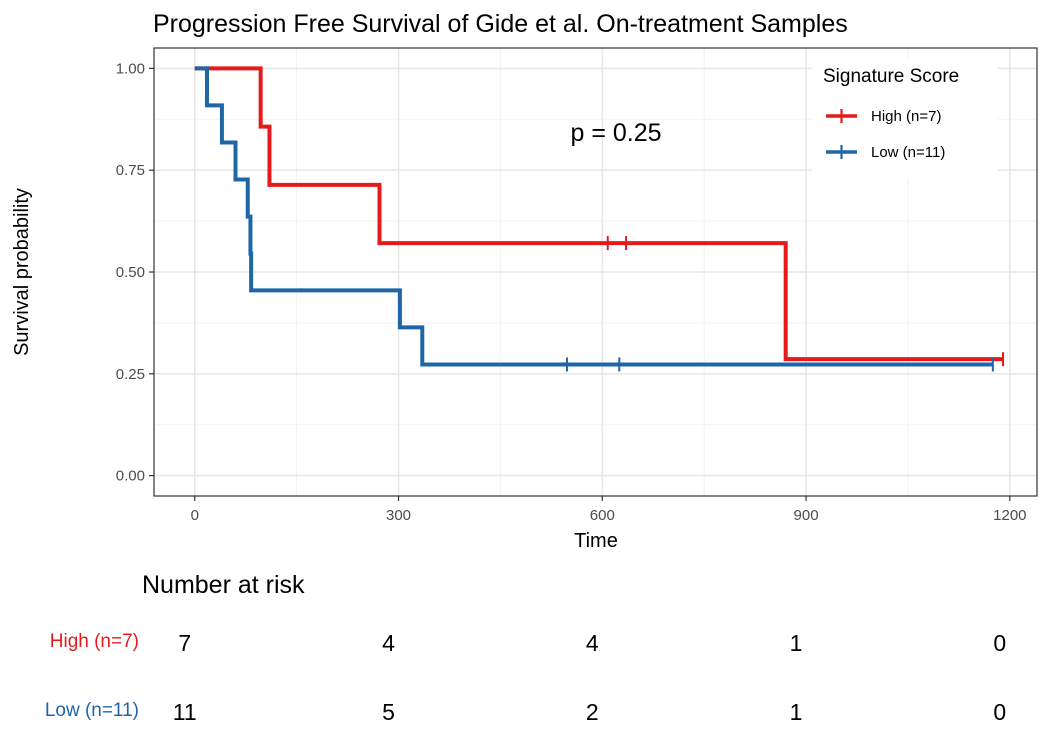 The image size is (1050, 750). Describe the element at coordinates (130, 272) in the screenshot. I see `y-tick-label: 0.50` at that location.